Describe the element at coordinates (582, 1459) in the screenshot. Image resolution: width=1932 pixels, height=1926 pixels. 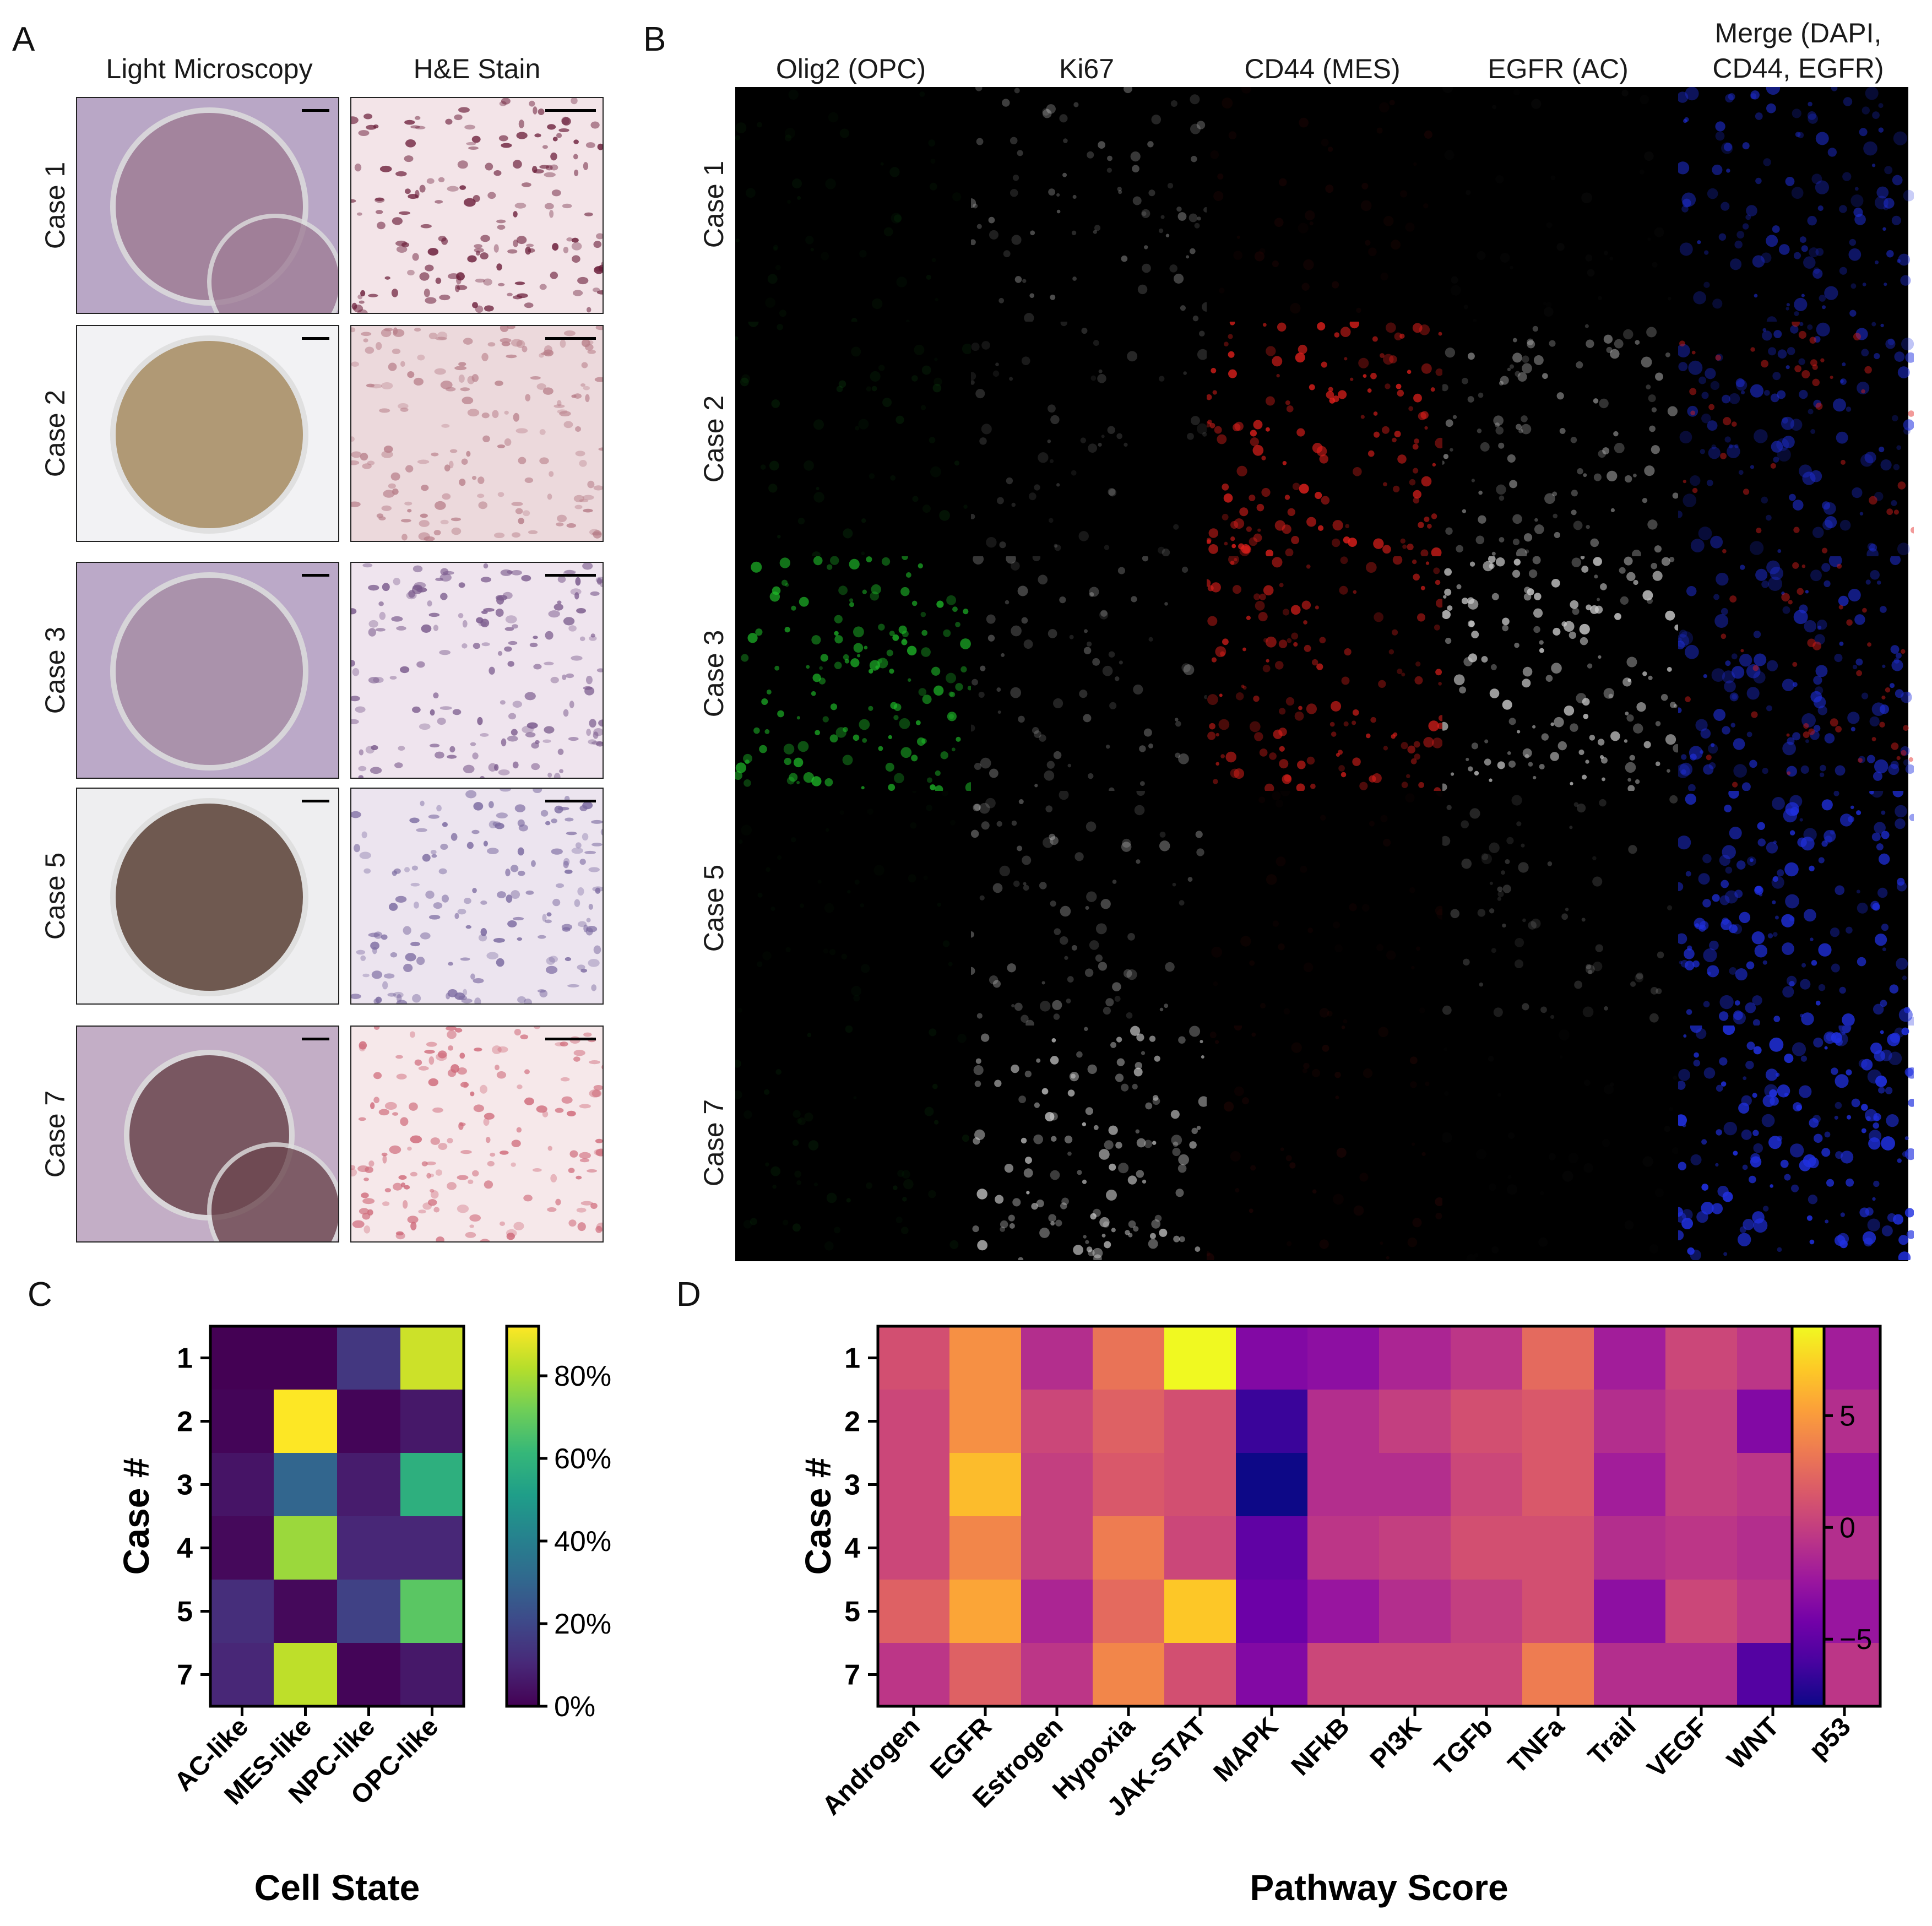
I see `colorbar-tick-label: 60%` at that location.